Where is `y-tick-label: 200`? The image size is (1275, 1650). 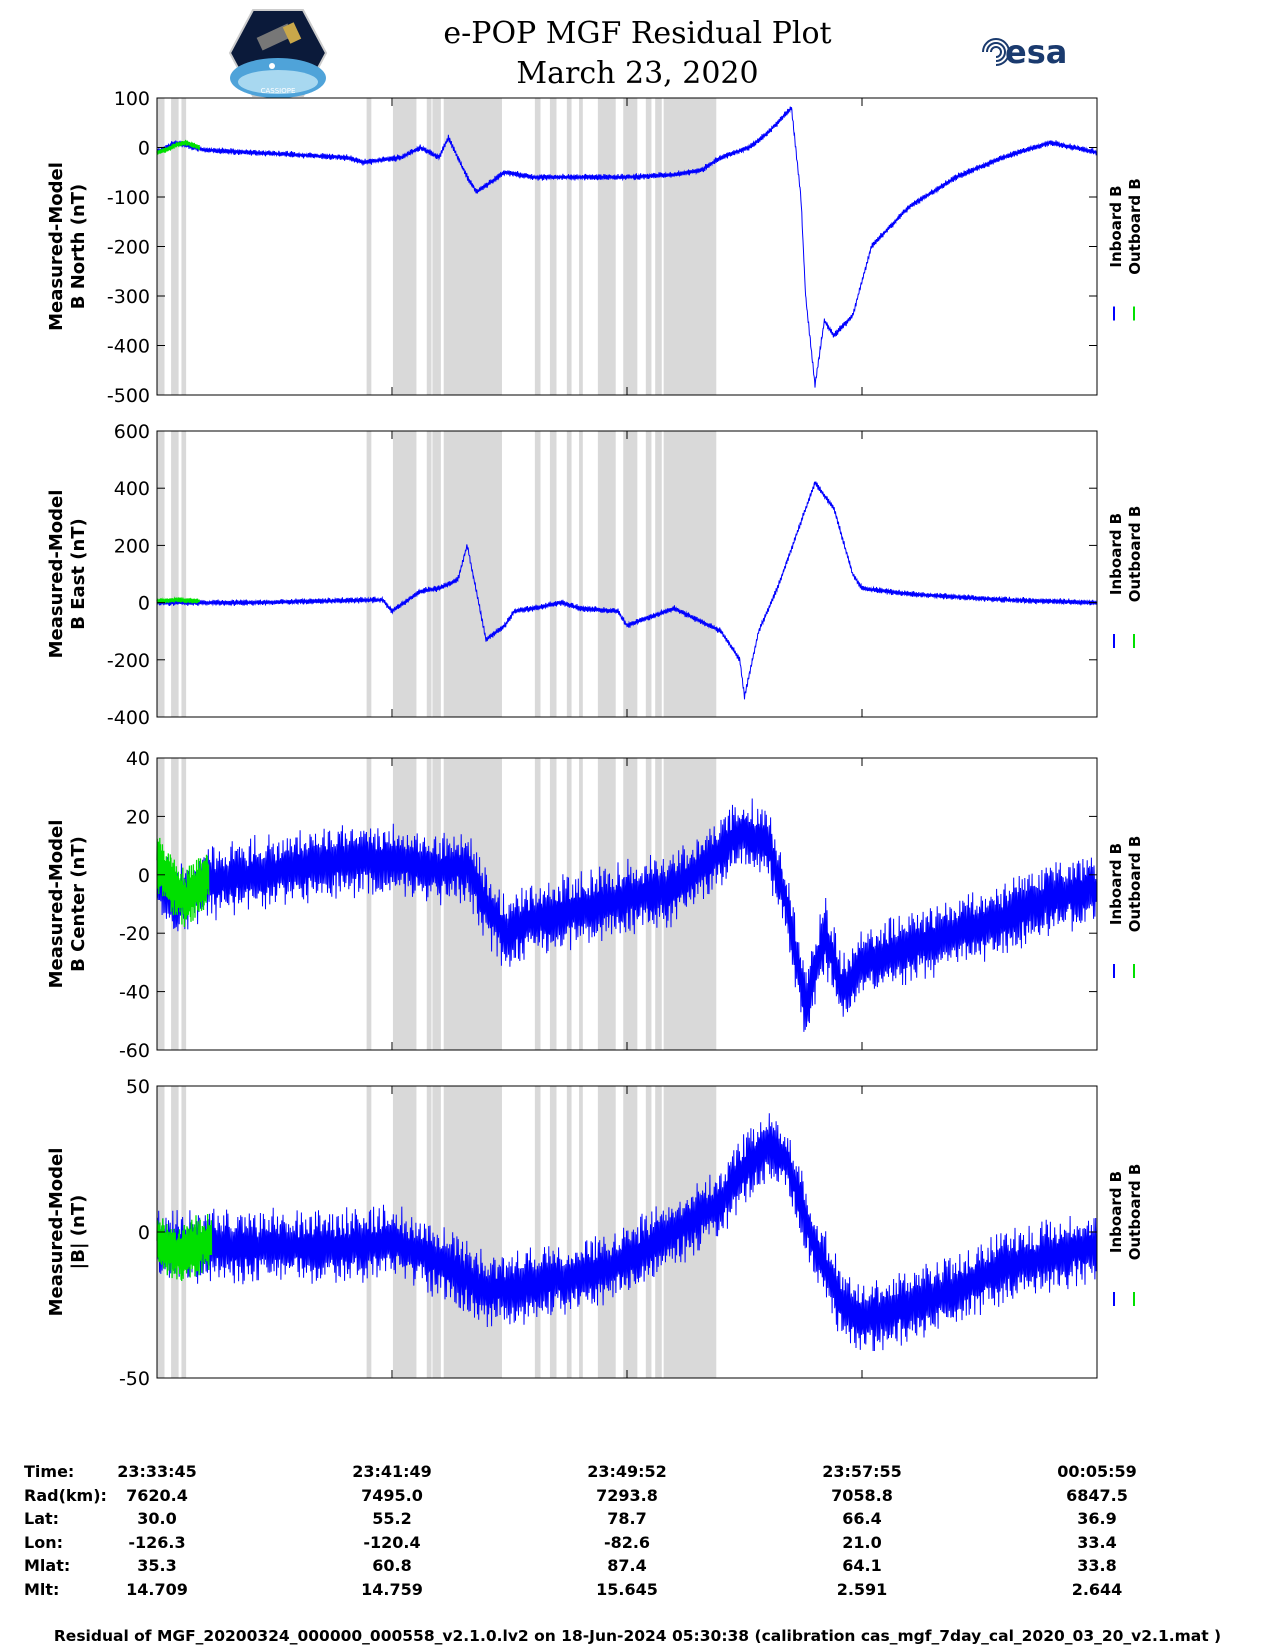 y-tick-label: 200 is located at coordinates (132, 546).